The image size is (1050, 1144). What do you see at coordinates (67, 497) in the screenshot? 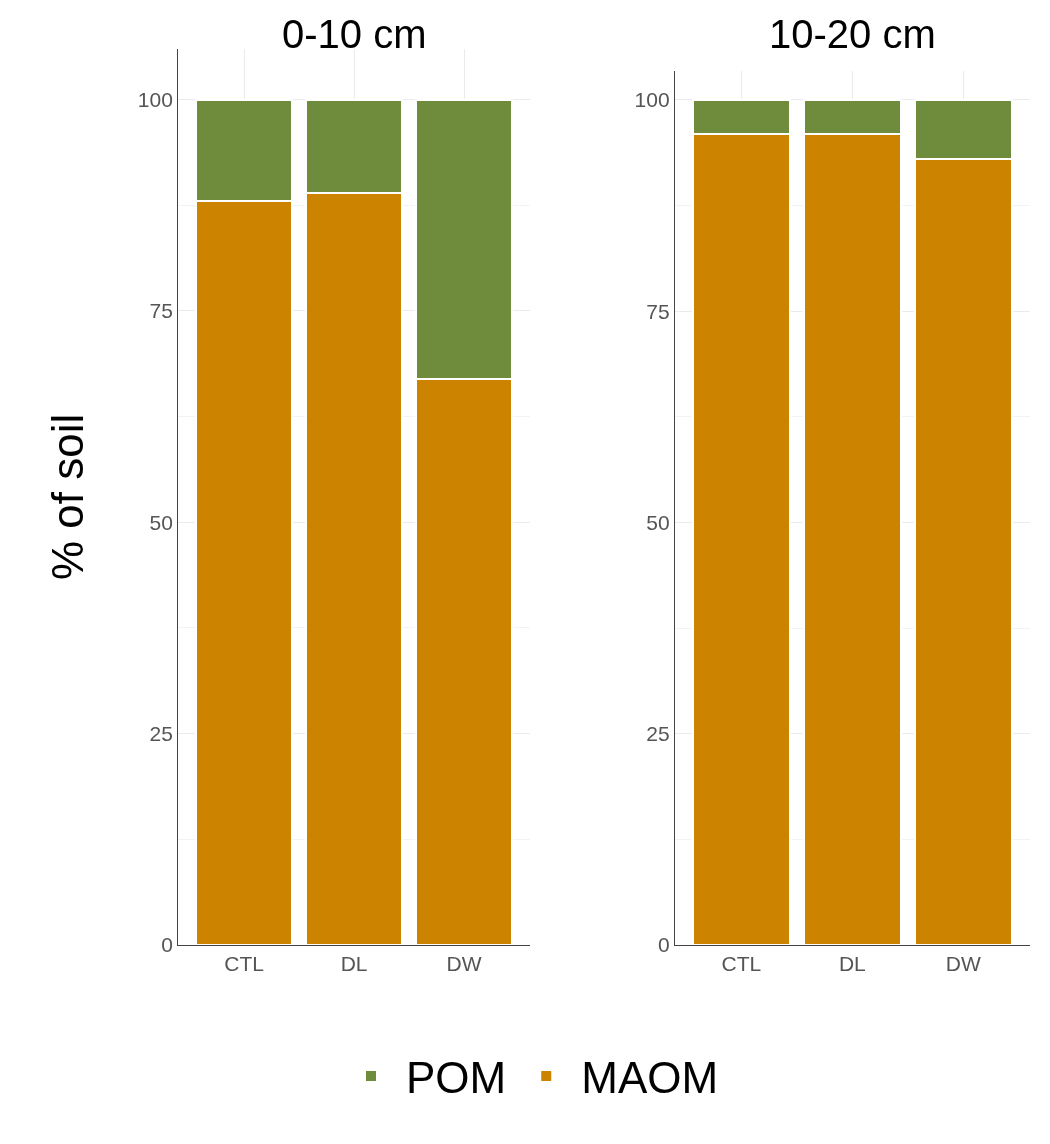
I see `y-axis-title: % of soil` at bounding box center [67, 497].